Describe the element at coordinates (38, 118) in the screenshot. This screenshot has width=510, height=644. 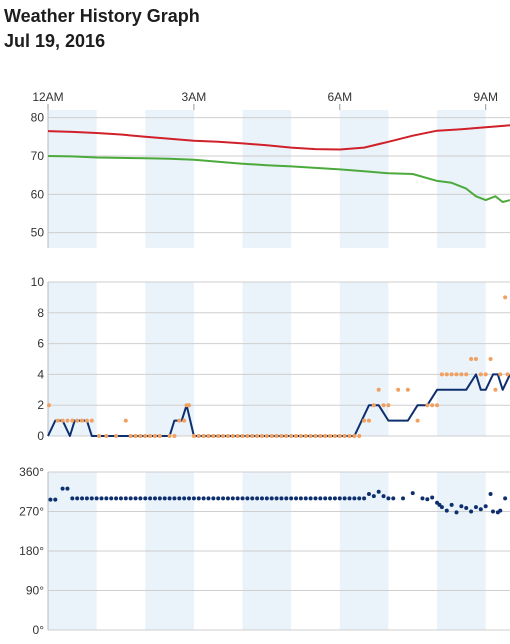
I see `y-tick-label: 80` at that location.